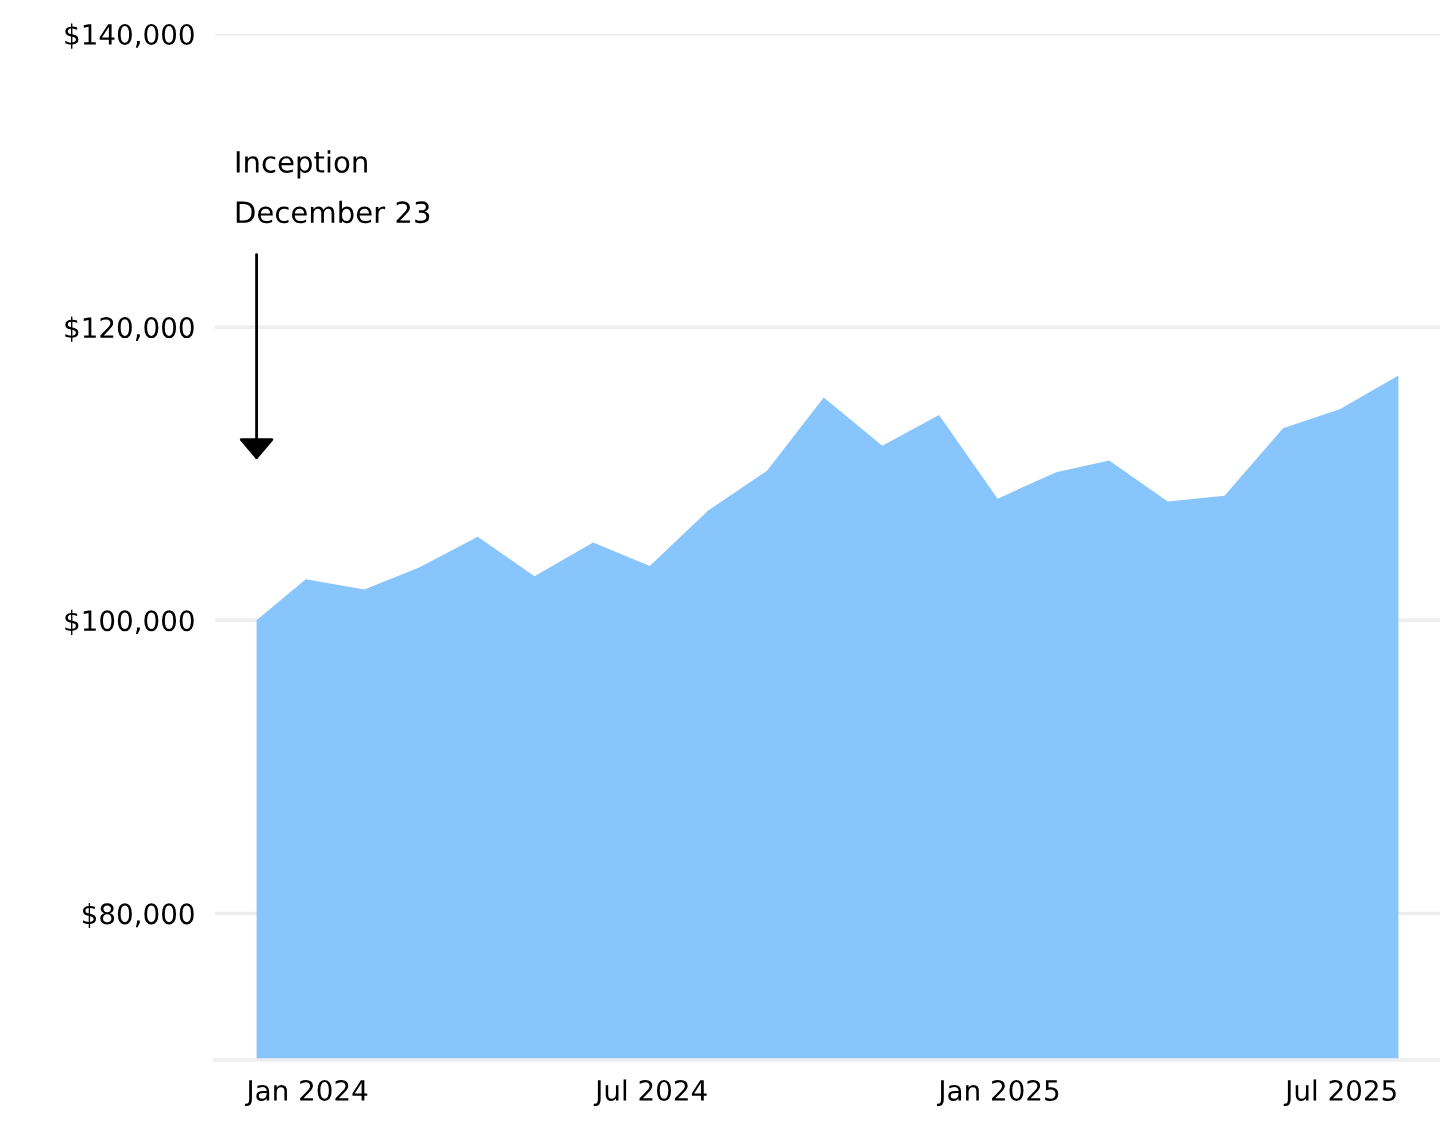  Describe the element at coordinates (306, 1093) in the screenshot. I see `x-tick-label: Jan 2024` at that location.